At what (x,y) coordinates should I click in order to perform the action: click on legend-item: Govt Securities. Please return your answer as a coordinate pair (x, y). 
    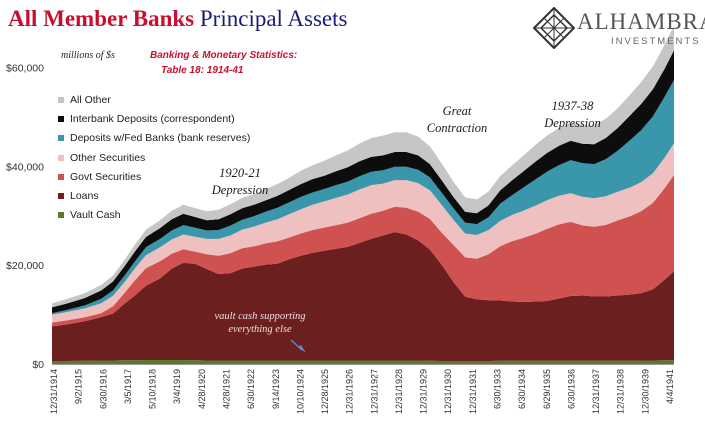
    Looking at the image, I should click on (154, 176).